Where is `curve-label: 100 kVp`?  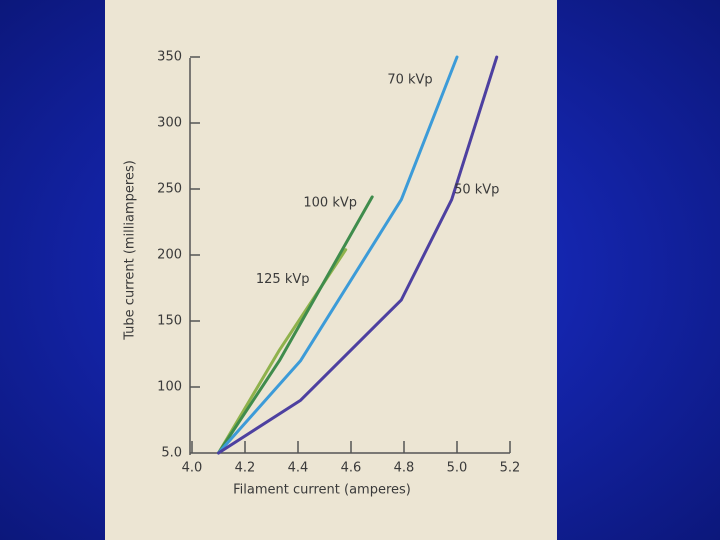
curve-label: 100 kVp is located at coordinates (330, 202).